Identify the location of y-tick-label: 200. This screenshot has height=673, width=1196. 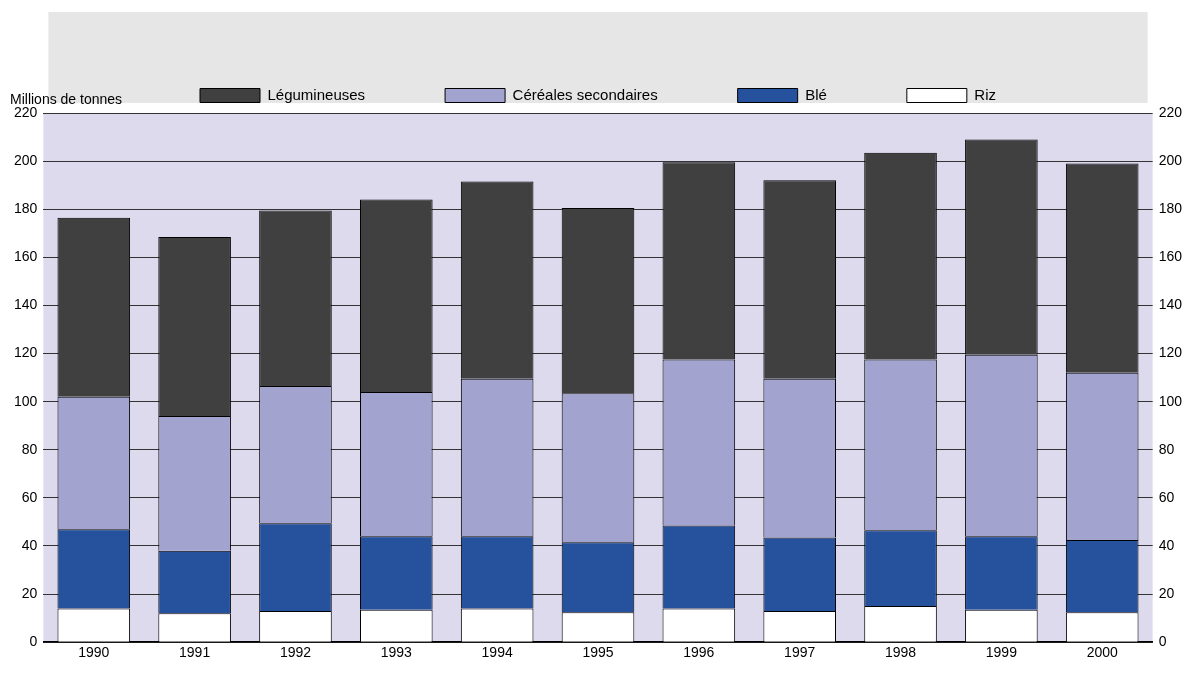
(26, 159).